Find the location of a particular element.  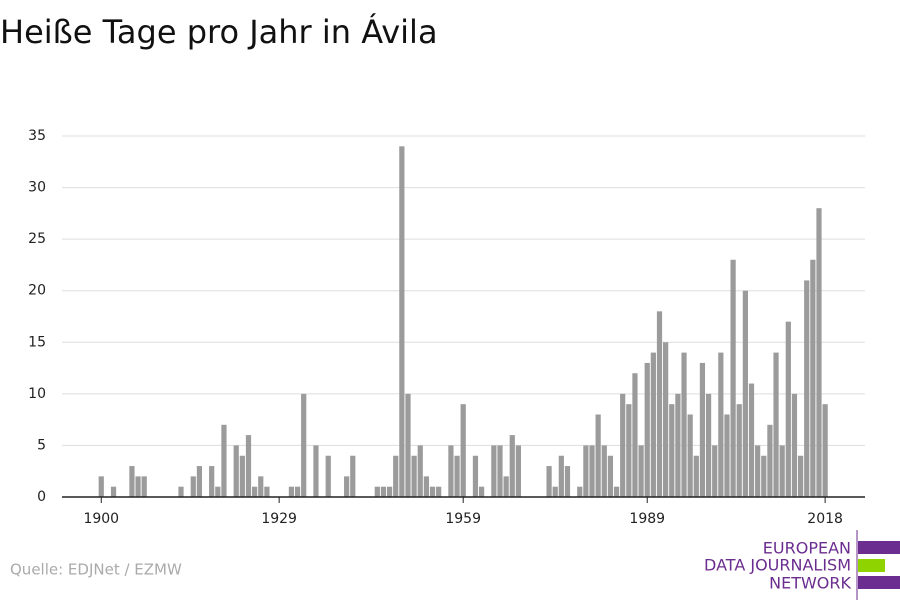

x-tick-label: 1929 is located at coordinates (279, 519).